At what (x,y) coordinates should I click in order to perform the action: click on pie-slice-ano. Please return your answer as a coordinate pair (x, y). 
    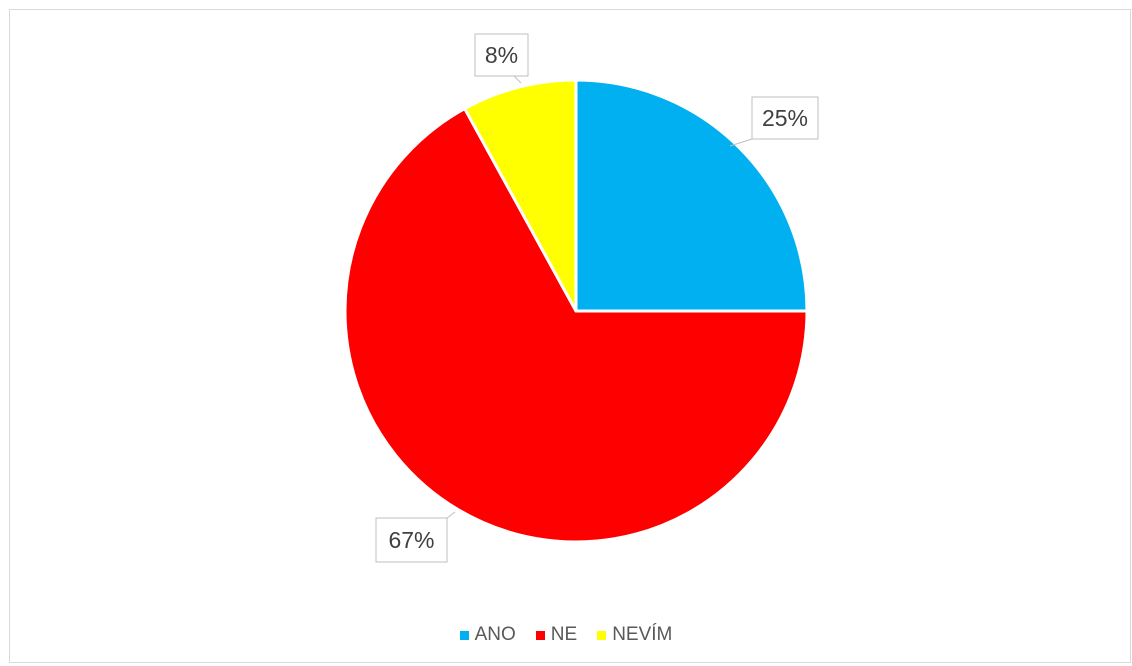
    Looking at the image, I should click on (691, 195).